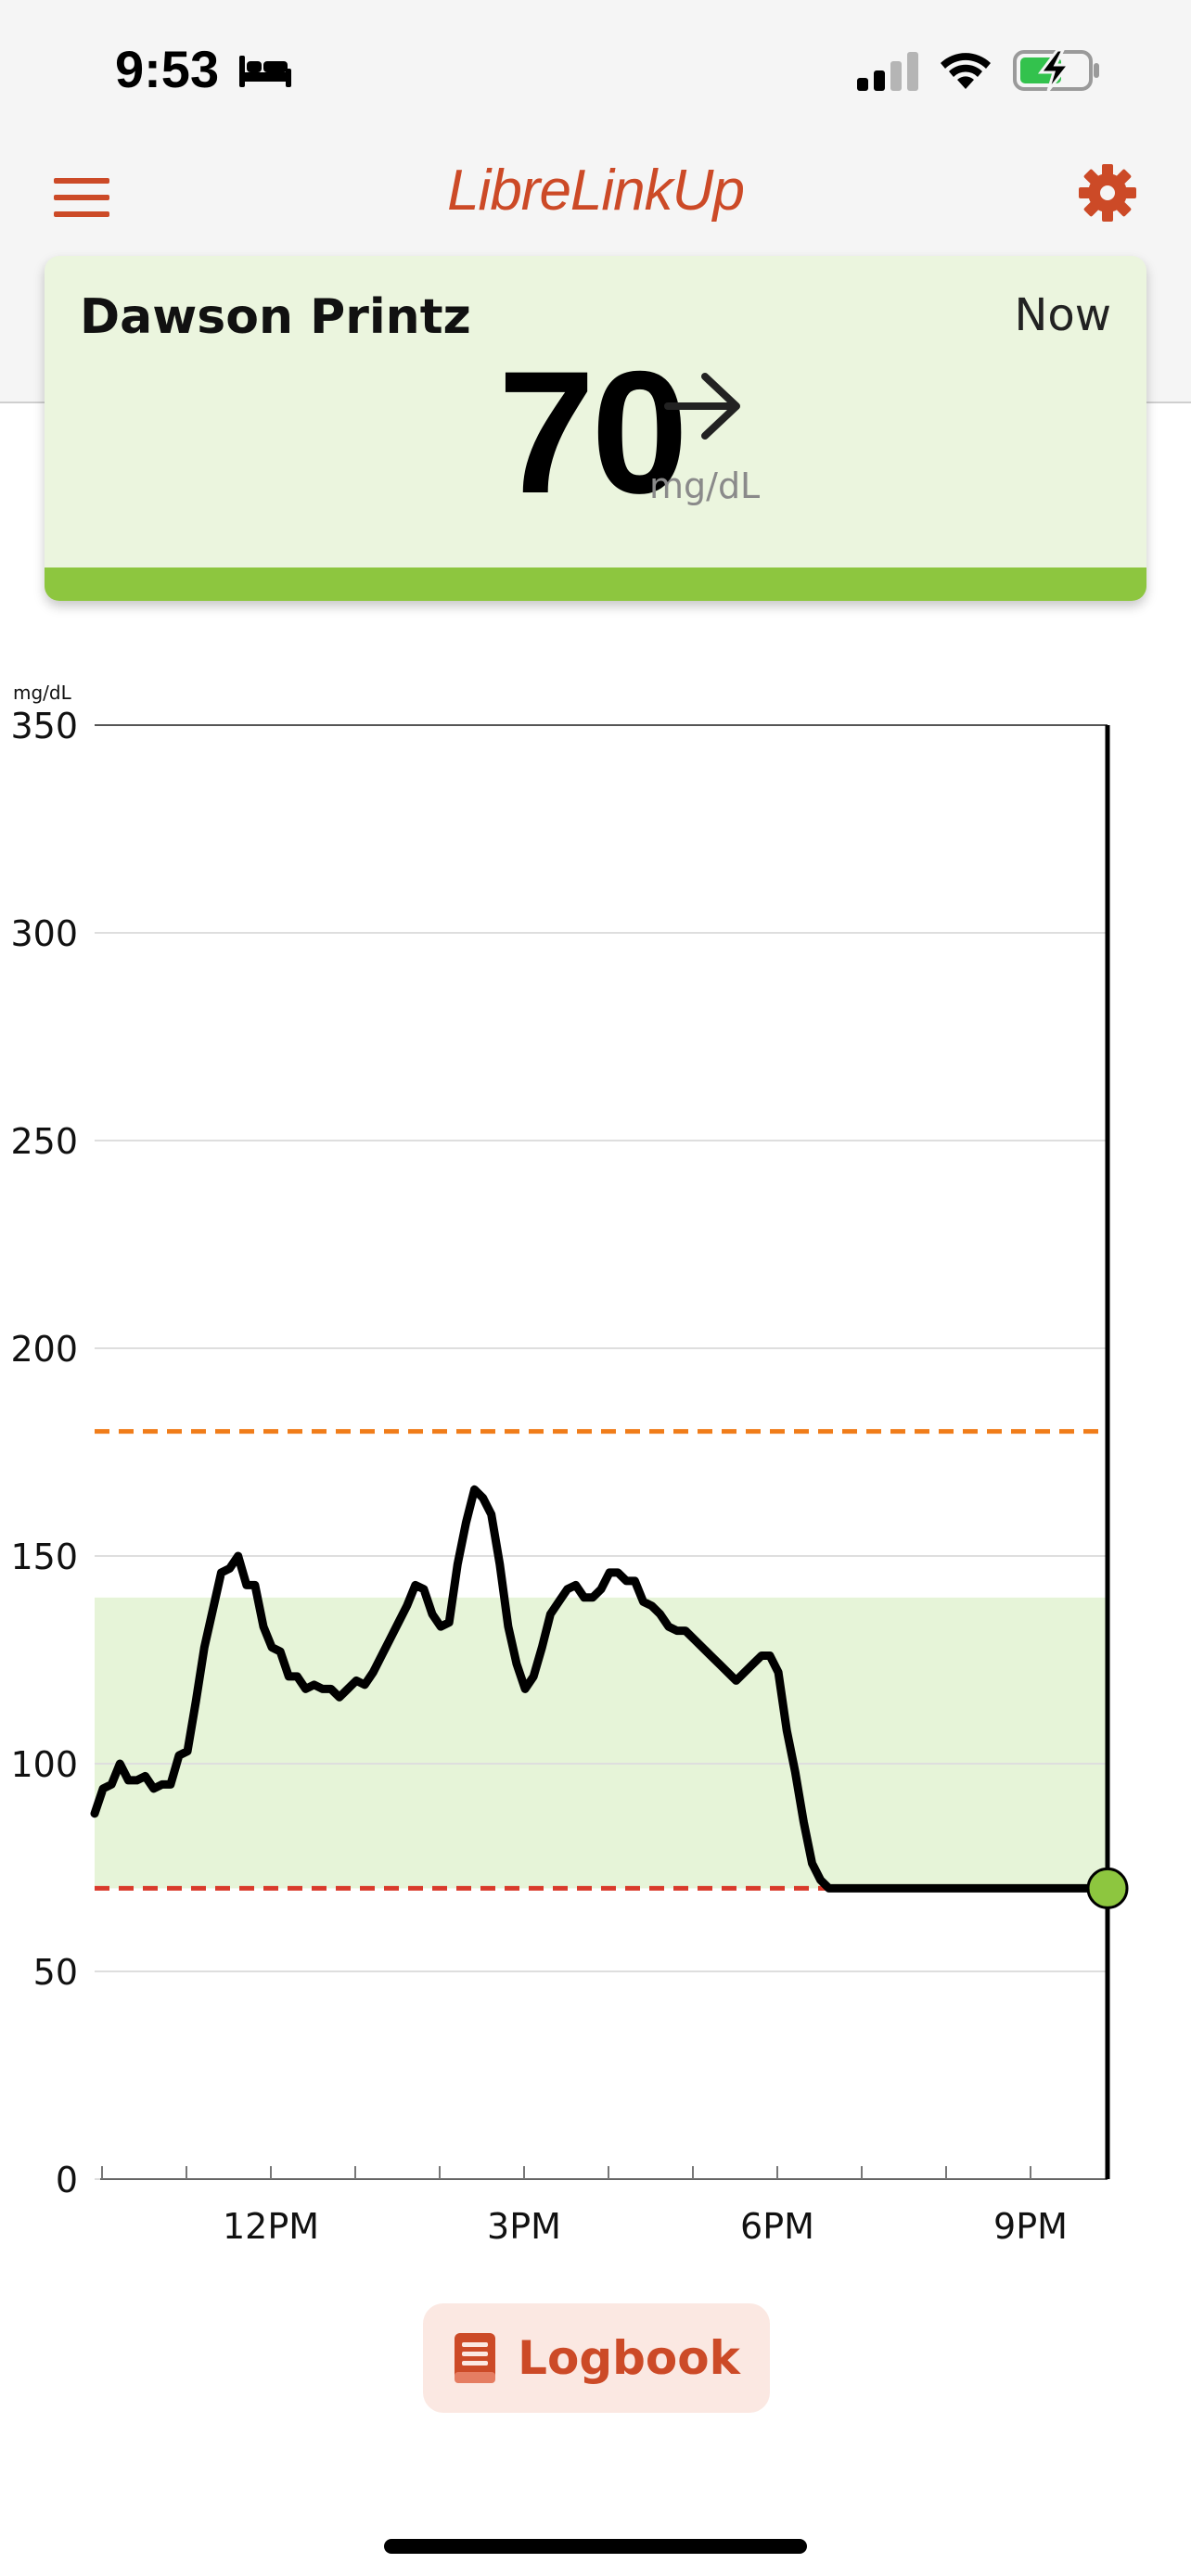  Describe the element at coordinates (275, 317) in the screenshot. I see `patient-name: Dawson Printz` at that location.